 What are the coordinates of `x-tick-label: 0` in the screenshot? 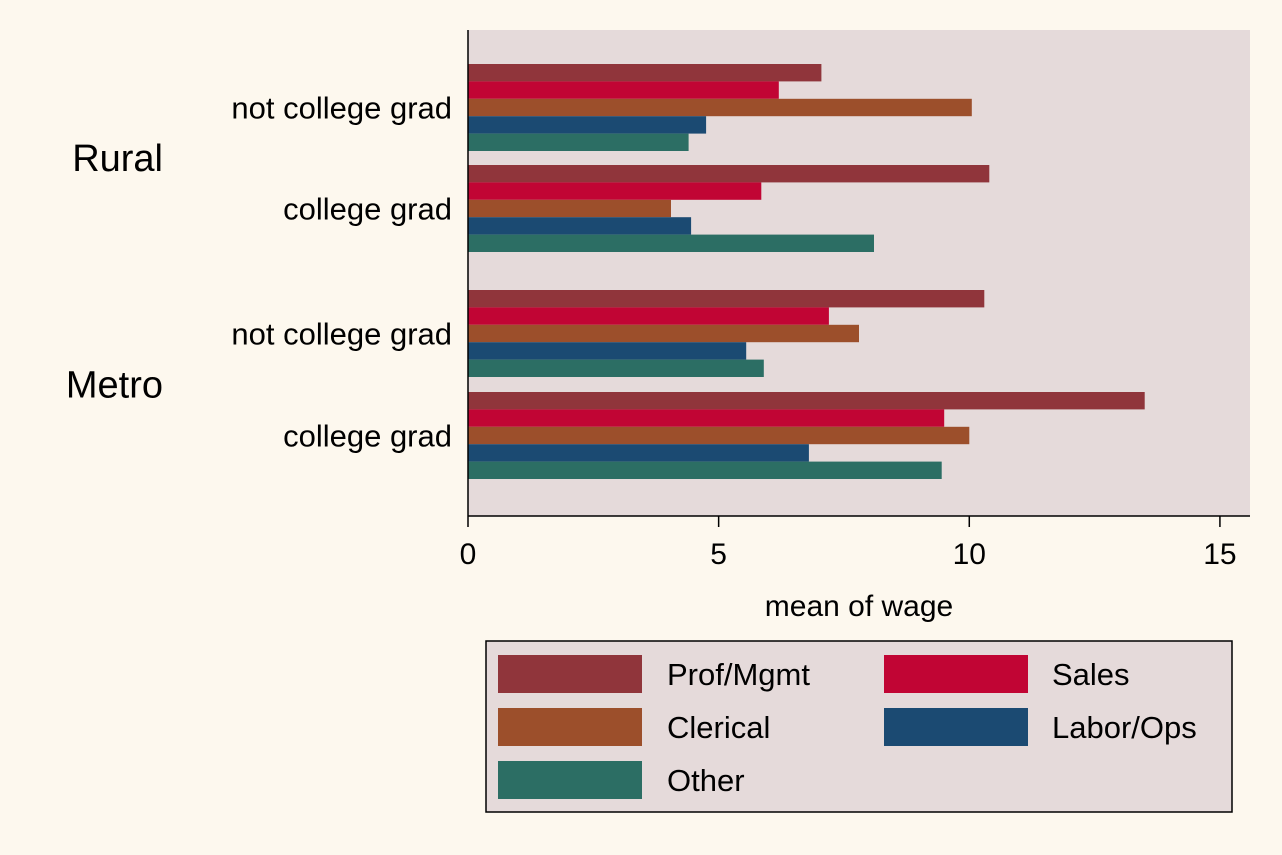 It's located at (468, 554).